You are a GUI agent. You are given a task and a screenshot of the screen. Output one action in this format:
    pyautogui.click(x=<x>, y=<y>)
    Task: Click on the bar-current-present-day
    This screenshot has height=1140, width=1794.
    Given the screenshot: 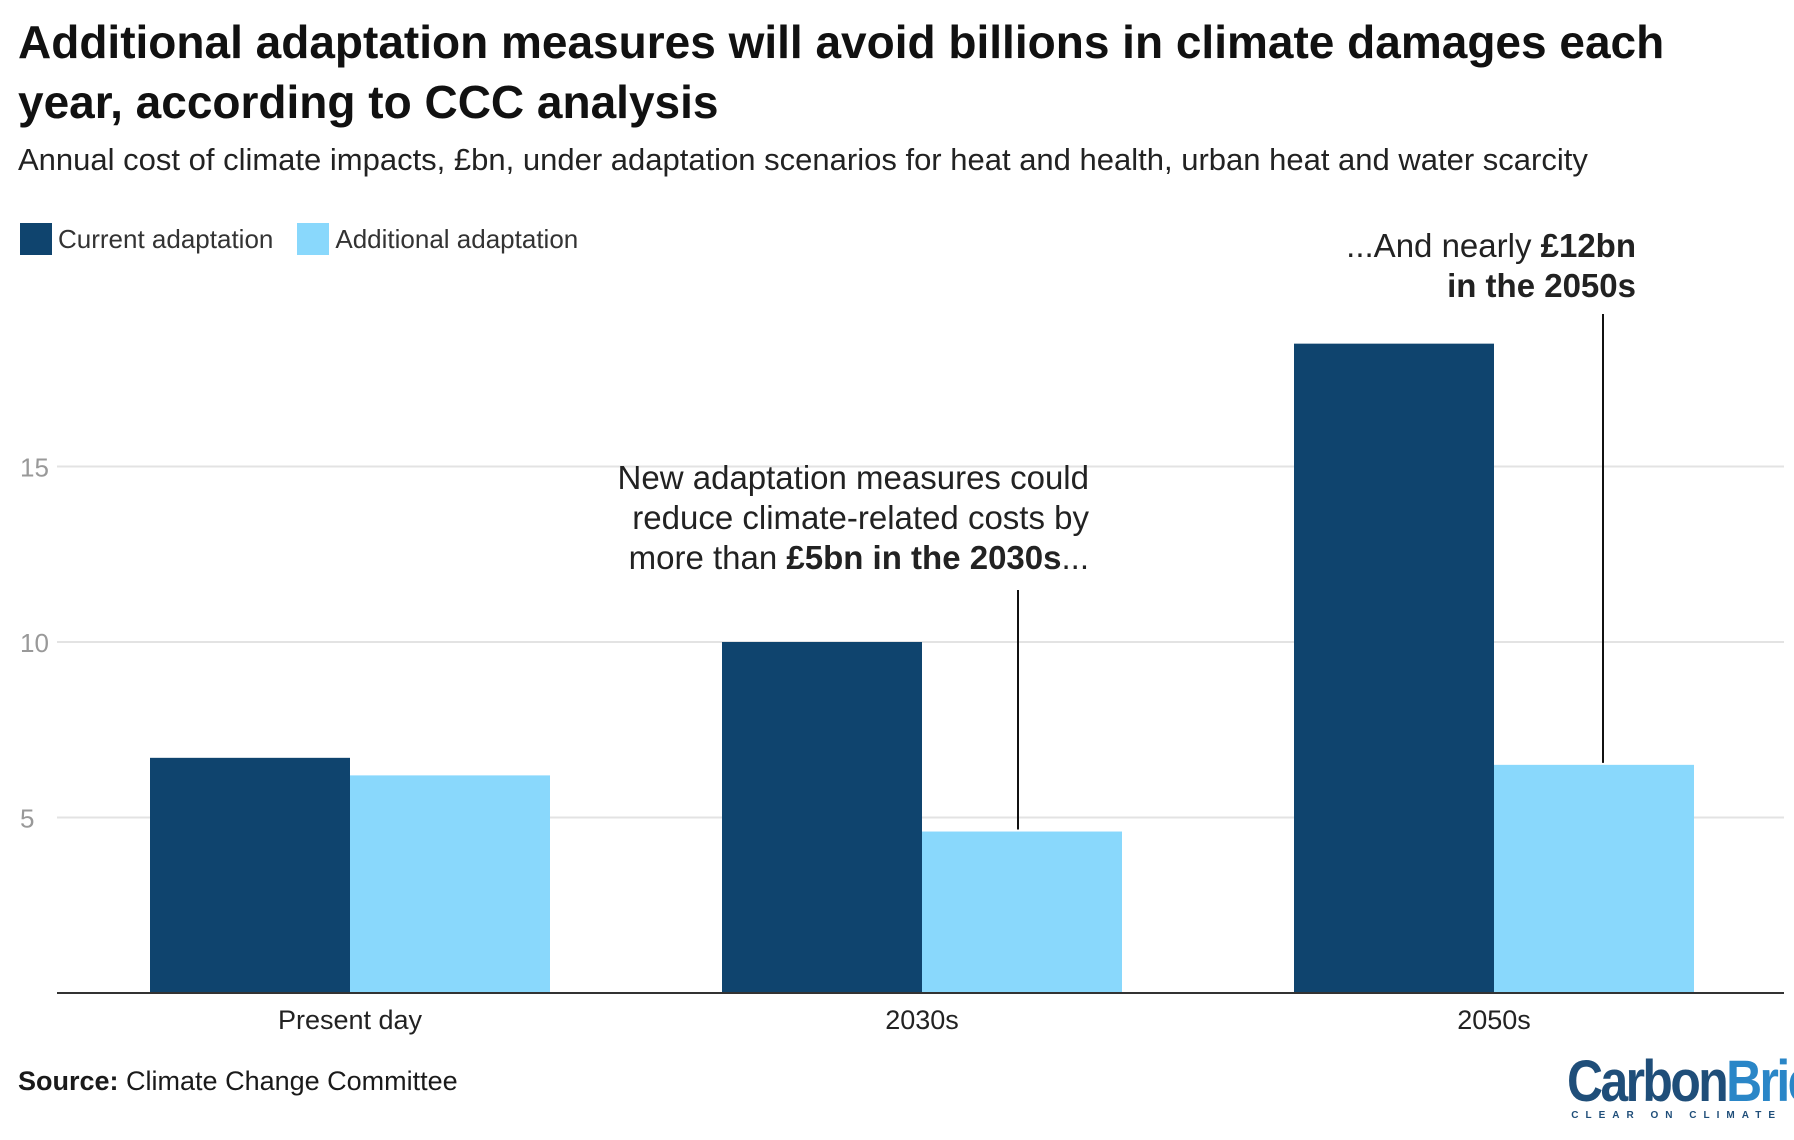 What is the action you would take?
    pyautogui.click(x=250, y=875)
    